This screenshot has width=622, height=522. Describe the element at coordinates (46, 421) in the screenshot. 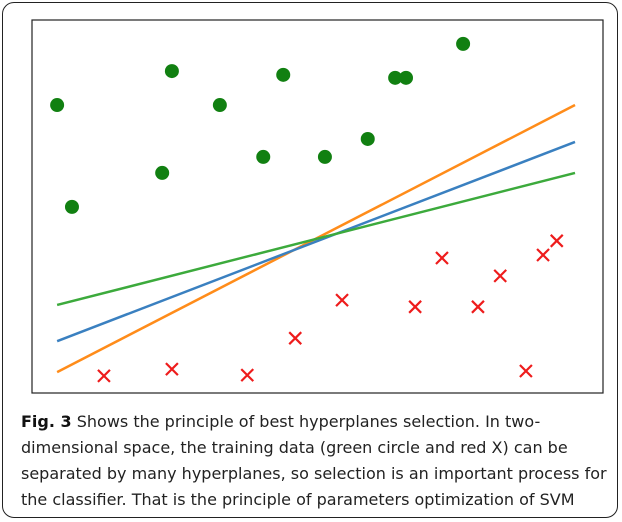

I see `caption-label: Fig. 3` at that location.